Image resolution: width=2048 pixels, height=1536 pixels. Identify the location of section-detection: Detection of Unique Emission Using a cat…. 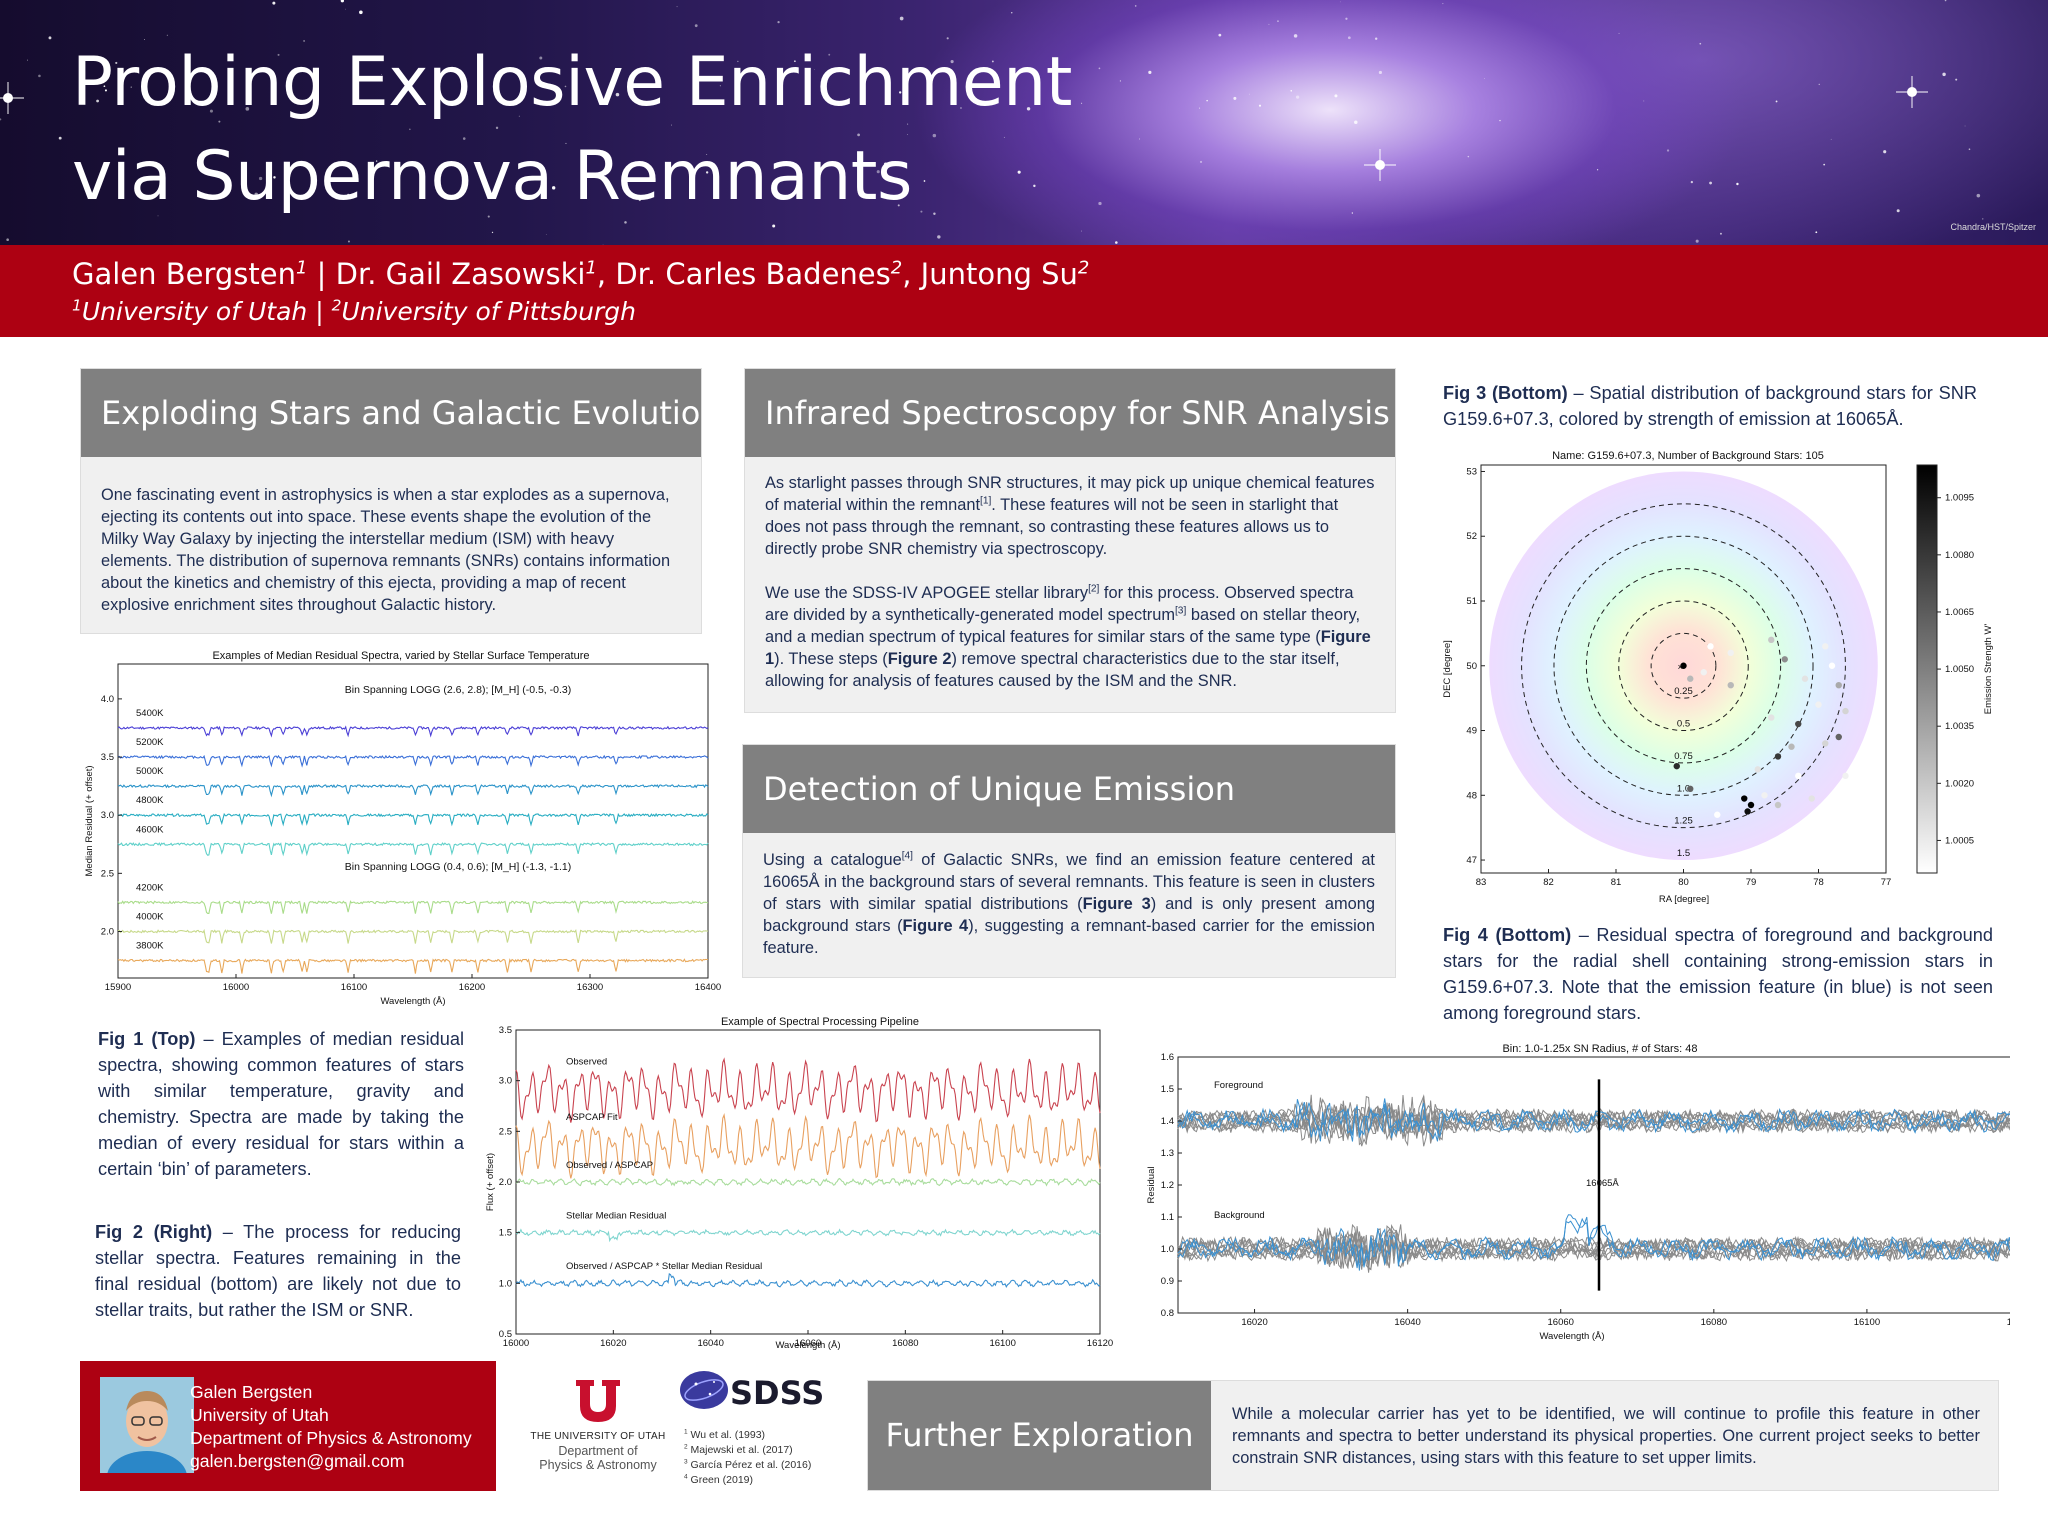
(1069, 861).